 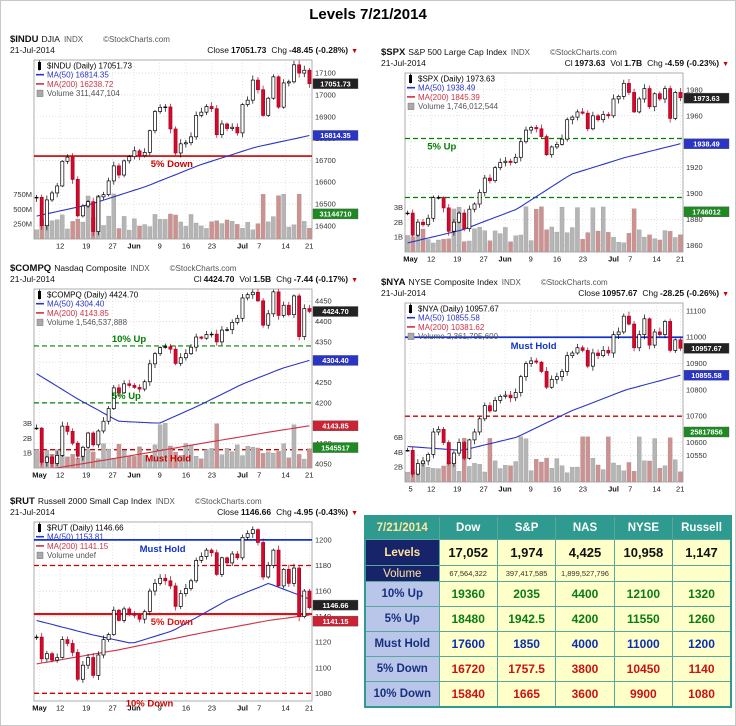 I want to click on row-label: Levels, so click(x=402, y=552).